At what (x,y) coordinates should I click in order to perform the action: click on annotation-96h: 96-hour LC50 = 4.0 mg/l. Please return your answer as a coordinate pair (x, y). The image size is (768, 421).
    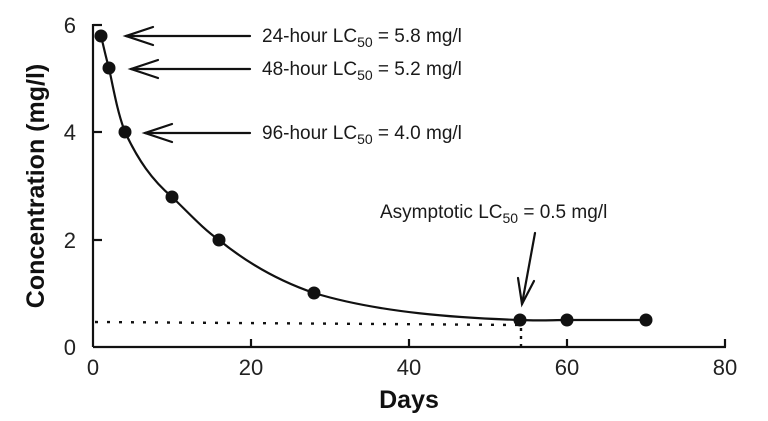
    Looking at the image, I should click on (362, 135).